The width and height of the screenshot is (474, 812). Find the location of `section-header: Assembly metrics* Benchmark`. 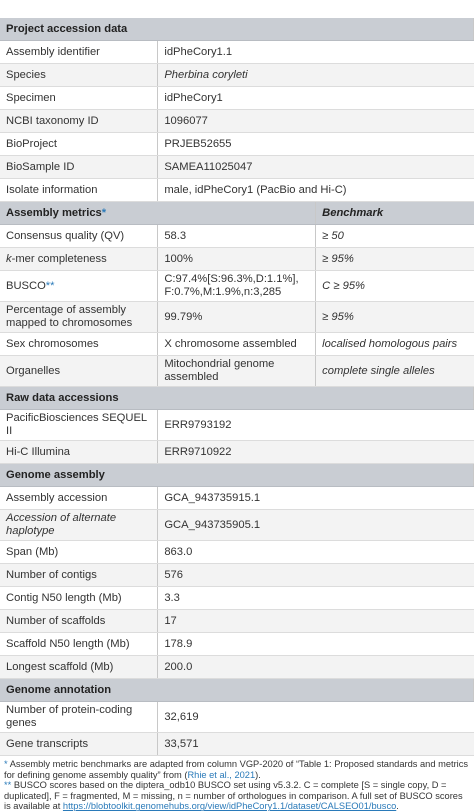

section-header: Assembly metrics* Benchmark is located at coordinates (237, 213).